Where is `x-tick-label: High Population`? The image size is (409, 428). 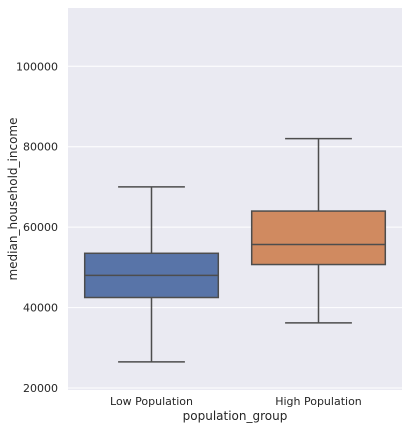
x-tick-label: High Population is located at coordinates (318, 401).